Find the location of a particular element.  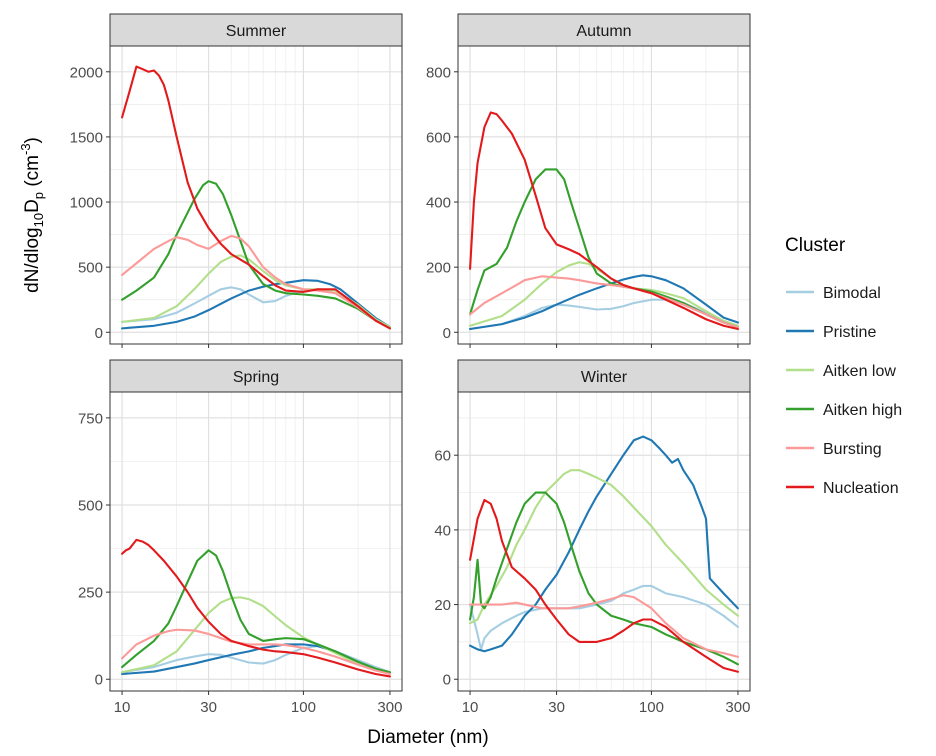

legend-entry-bursting: Bursting is located at coordinates (834, 449).